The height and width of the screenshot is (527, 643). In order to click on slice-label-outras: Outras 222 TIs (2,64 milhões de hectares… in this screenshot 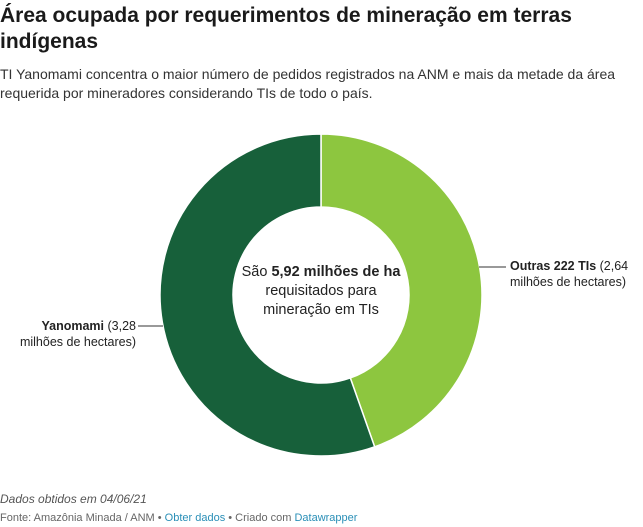, I will do `click(576, 274)`.